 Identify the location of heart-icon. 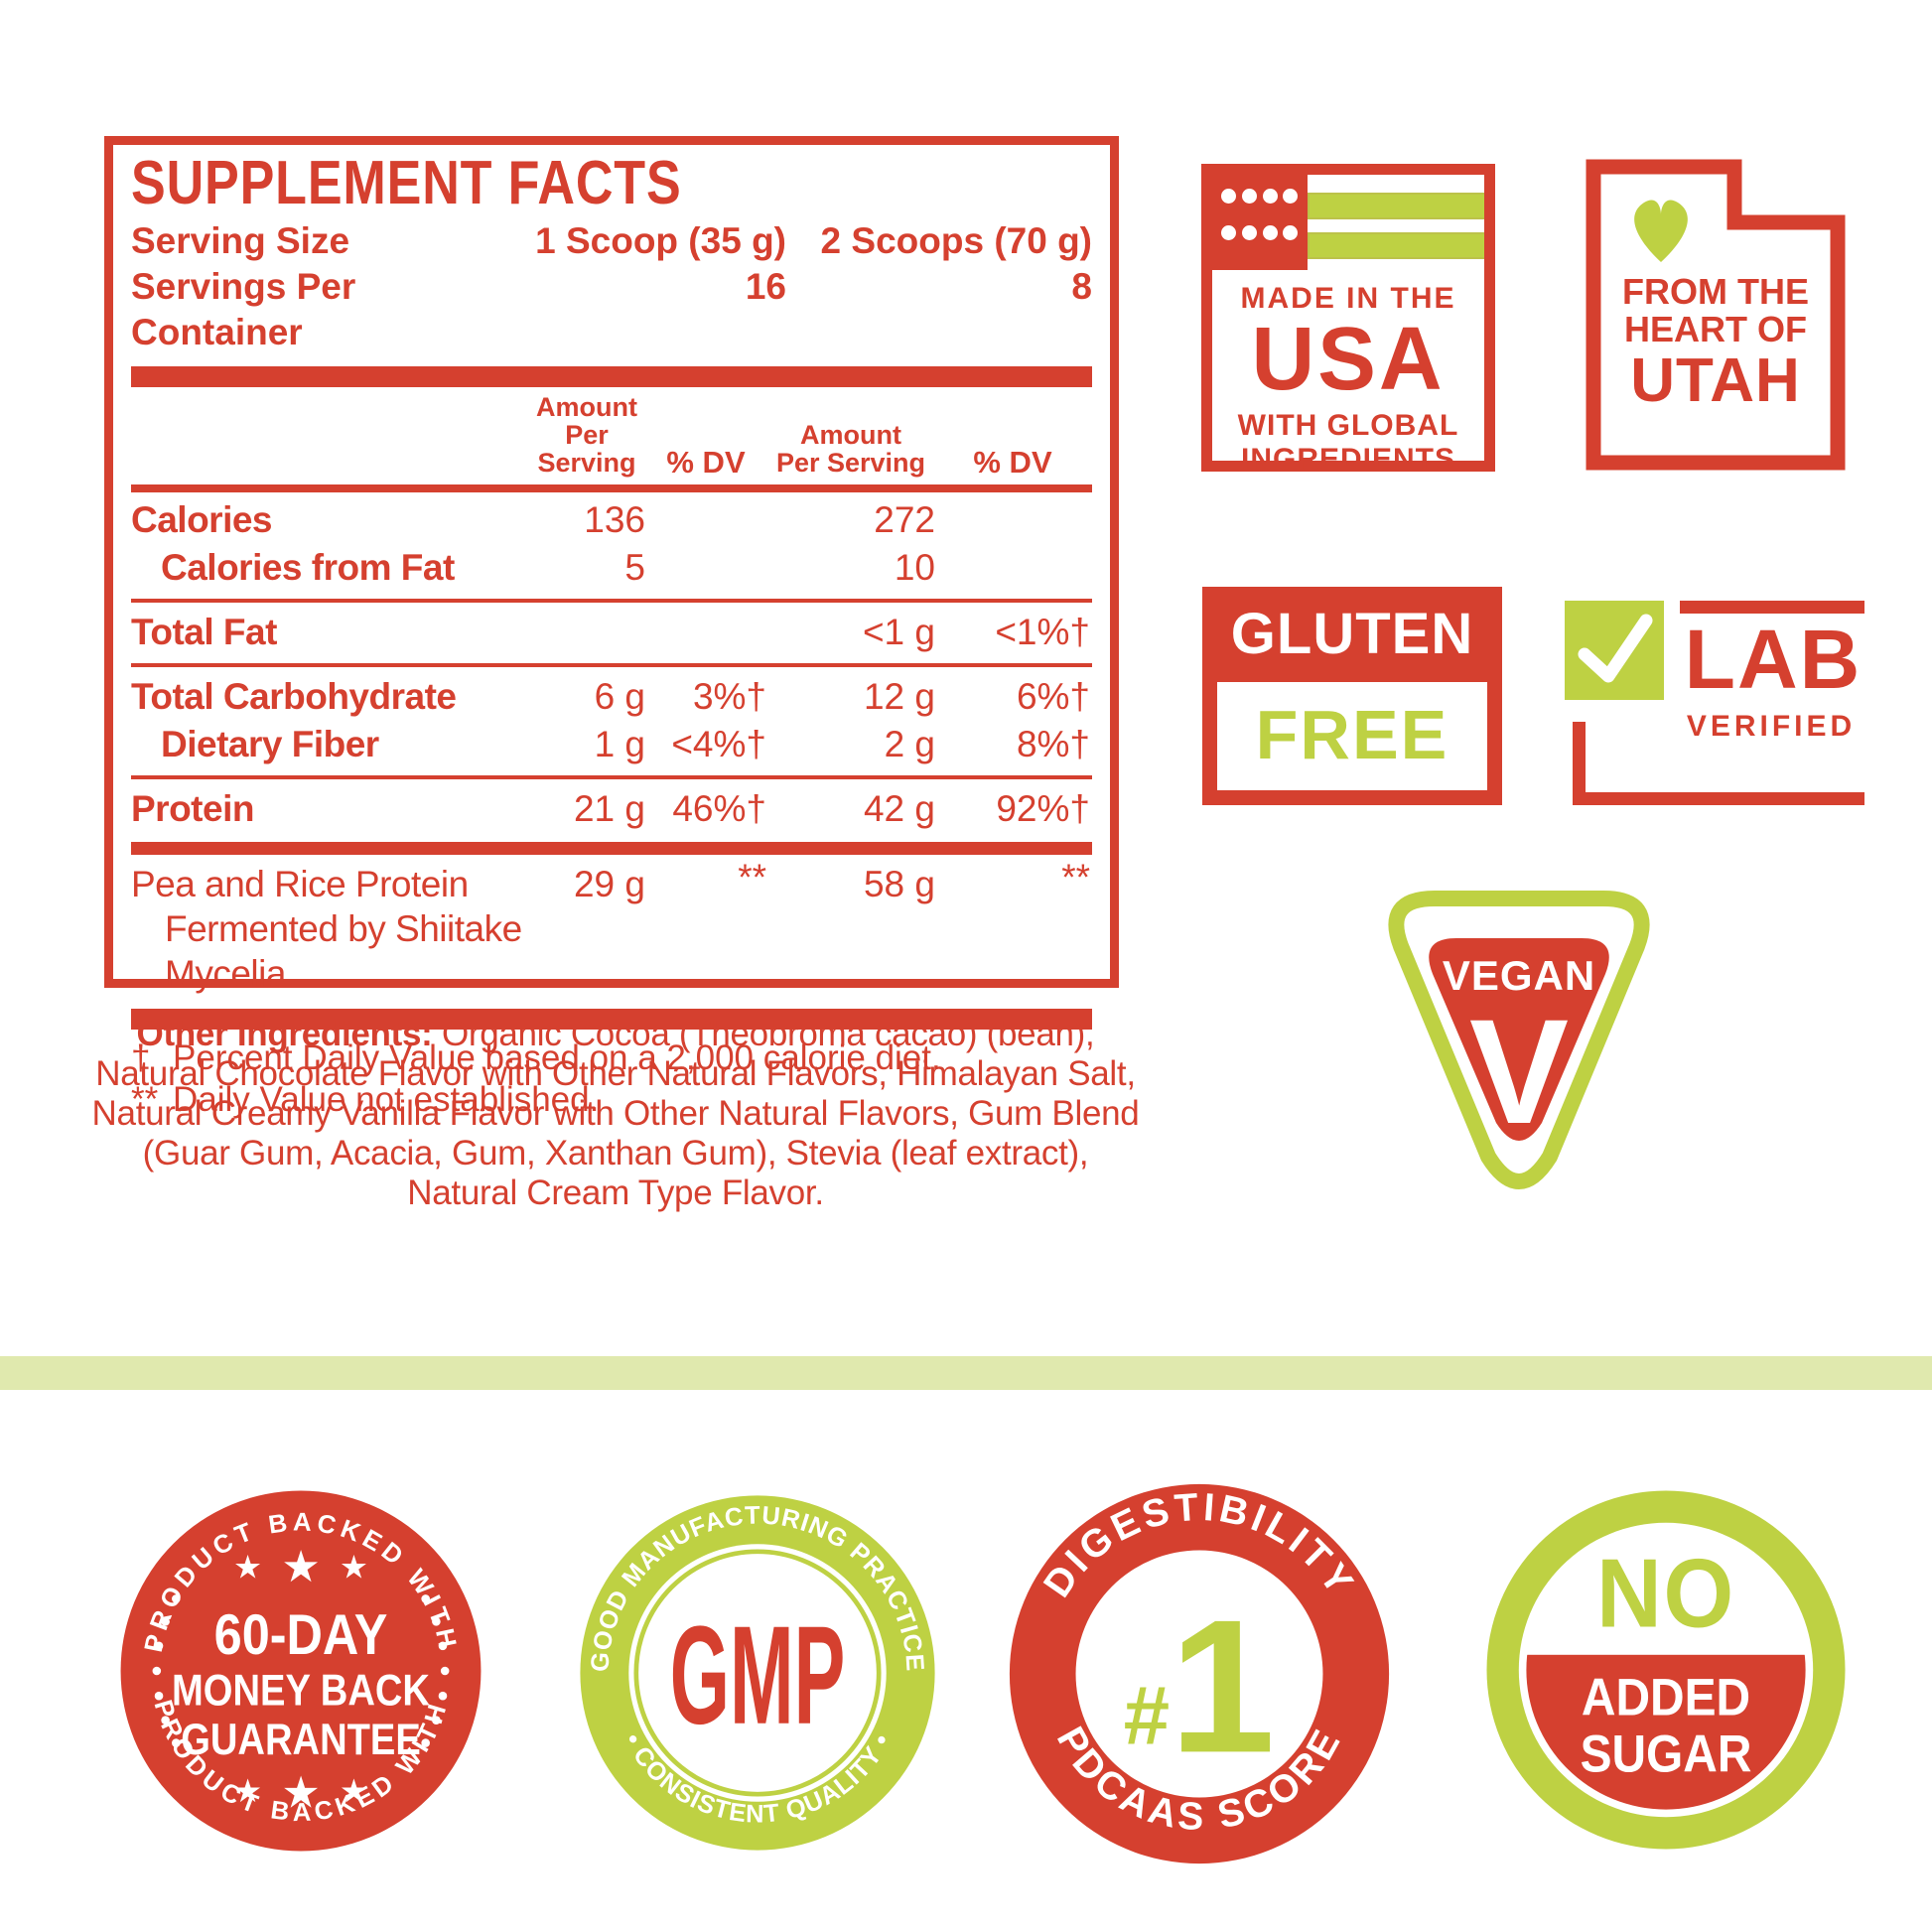
(1661, 231).